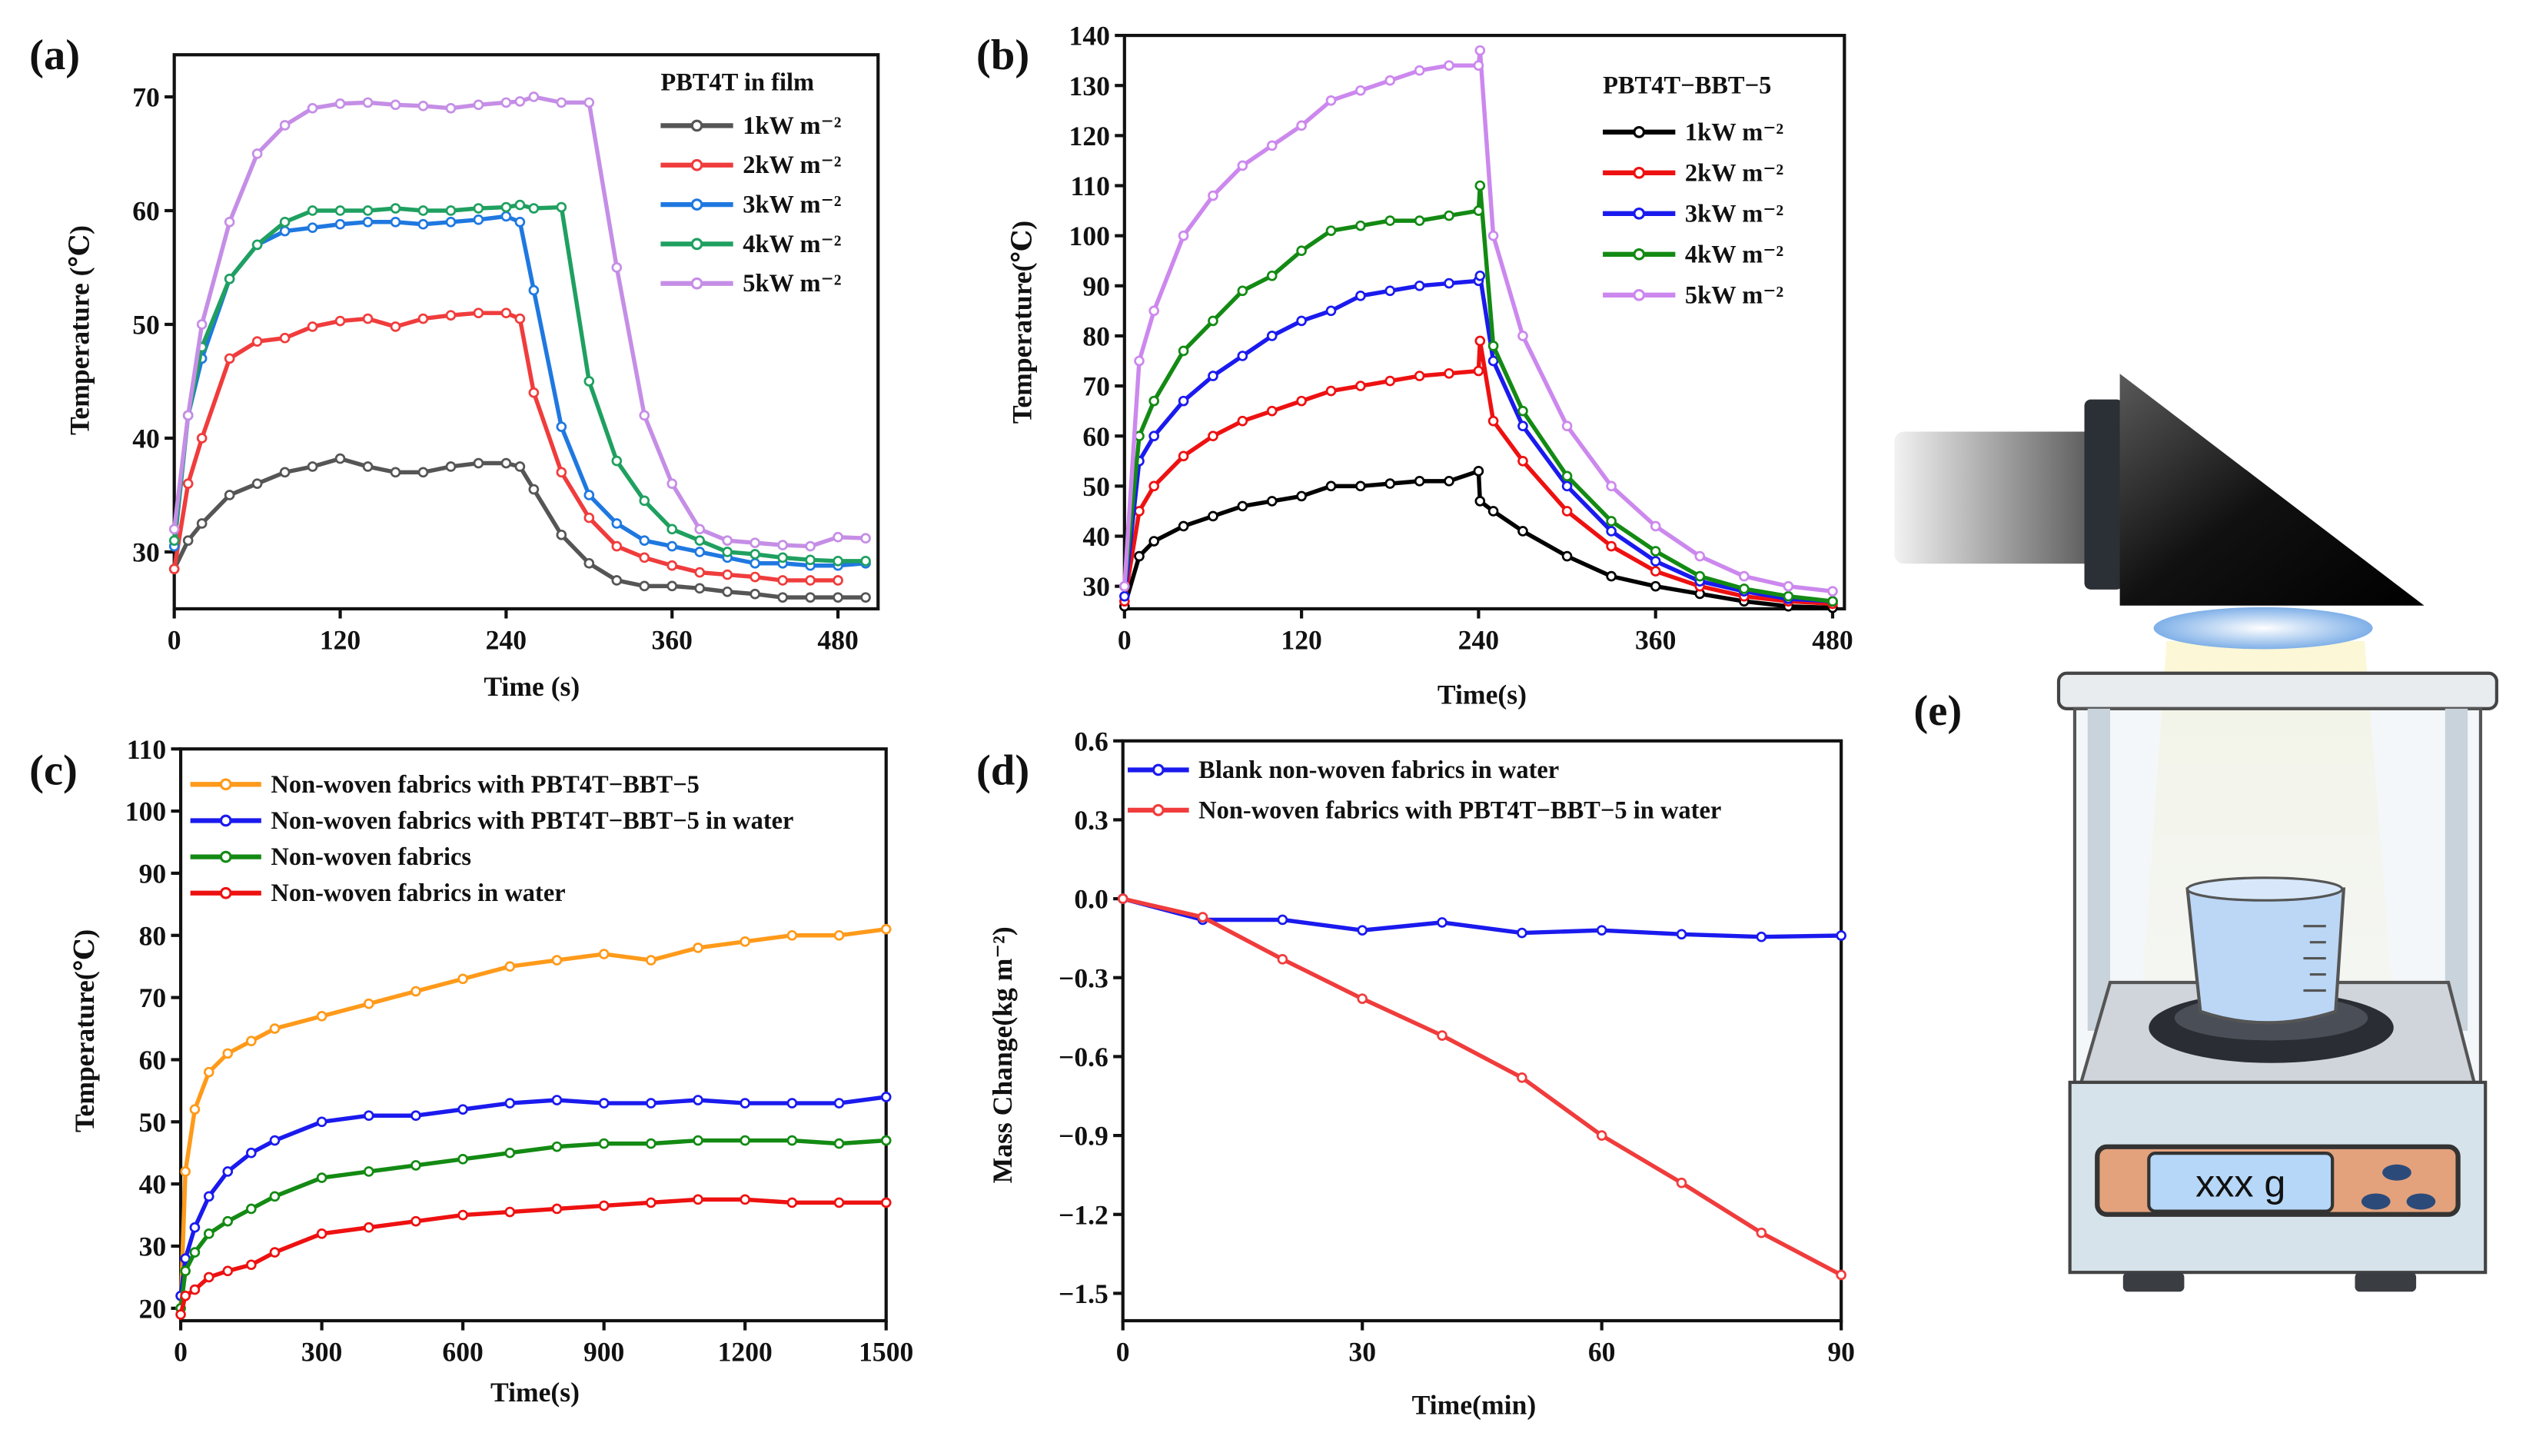  I want to click on series-0: 1kW m⁻², so click(519, 358).